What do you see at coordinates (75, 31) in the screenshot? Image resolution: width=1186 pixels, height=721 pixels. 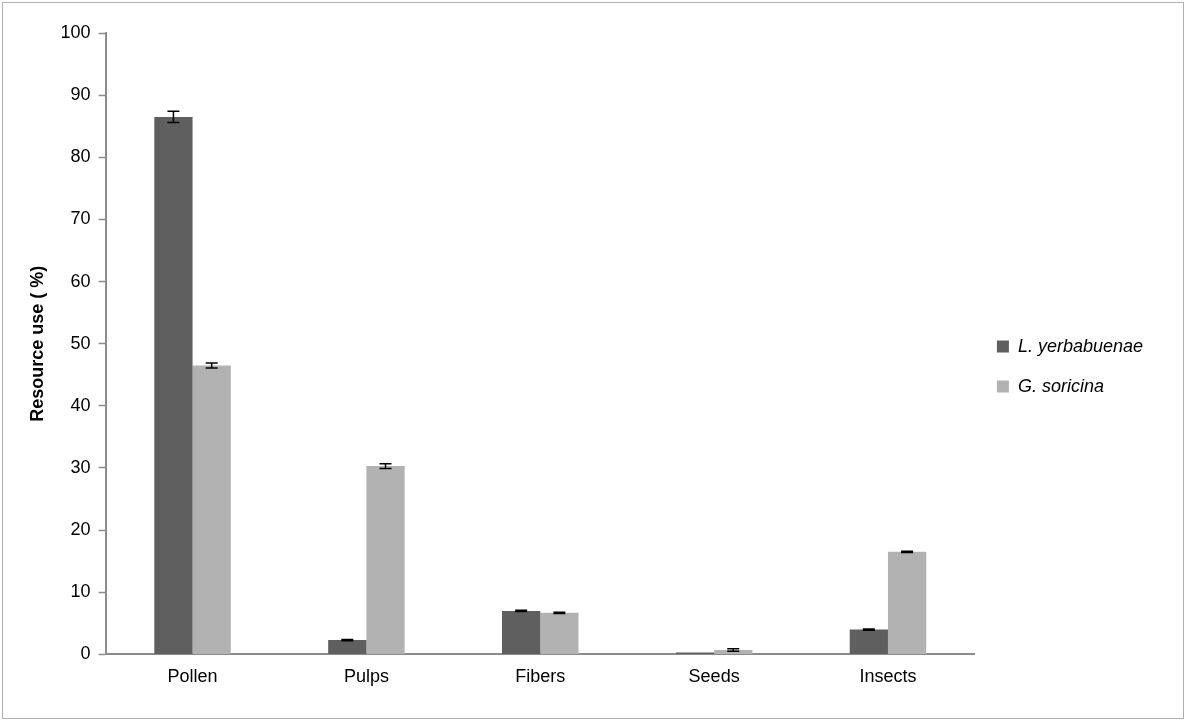 I see `y-tick-label: 100` at bounding box center [75, 31].